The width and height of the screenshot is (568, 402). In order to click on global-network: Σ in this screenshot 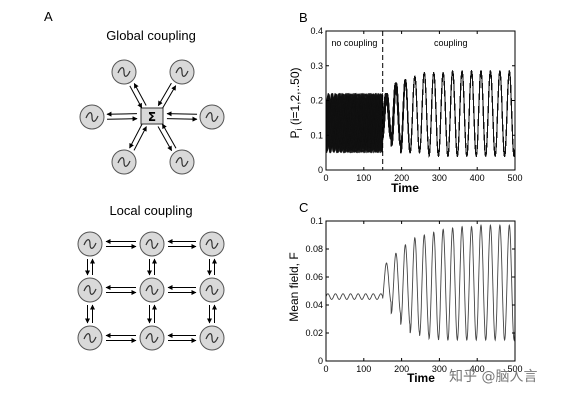, I will do `click(152, 117)`.